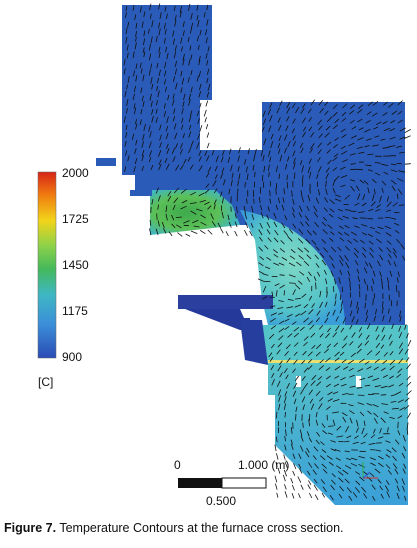 The image size is (417, 548). I want to click on colorbar-tick-1725: 1725, so click(75, 219).